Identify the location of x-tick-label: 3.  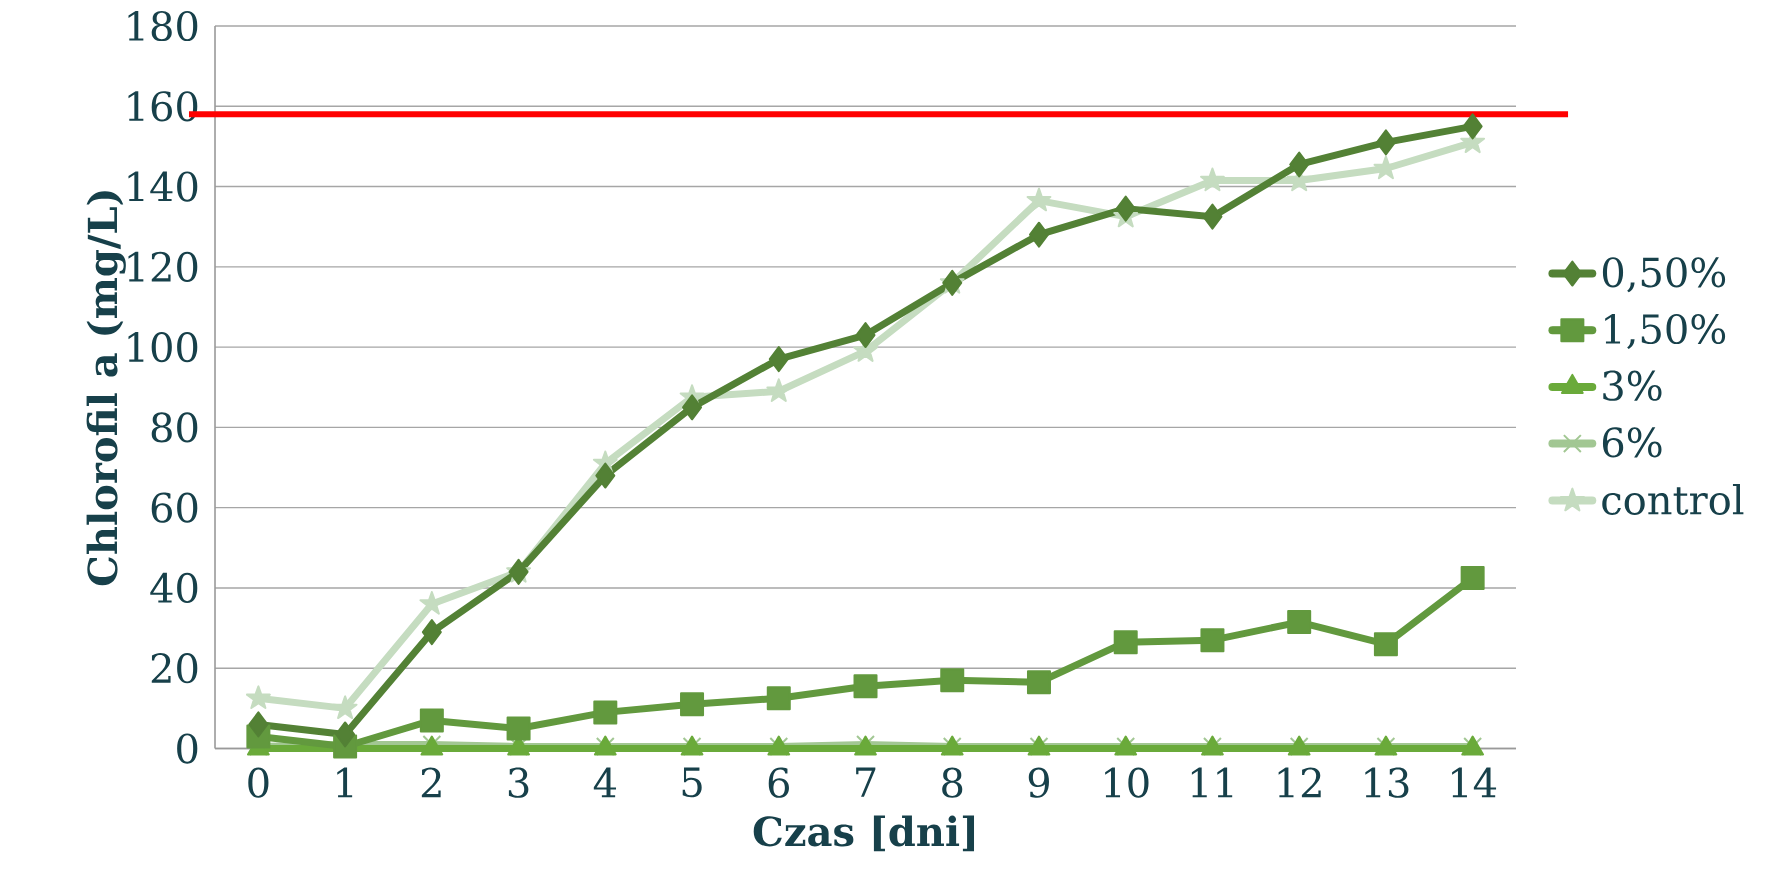
(518, 782).